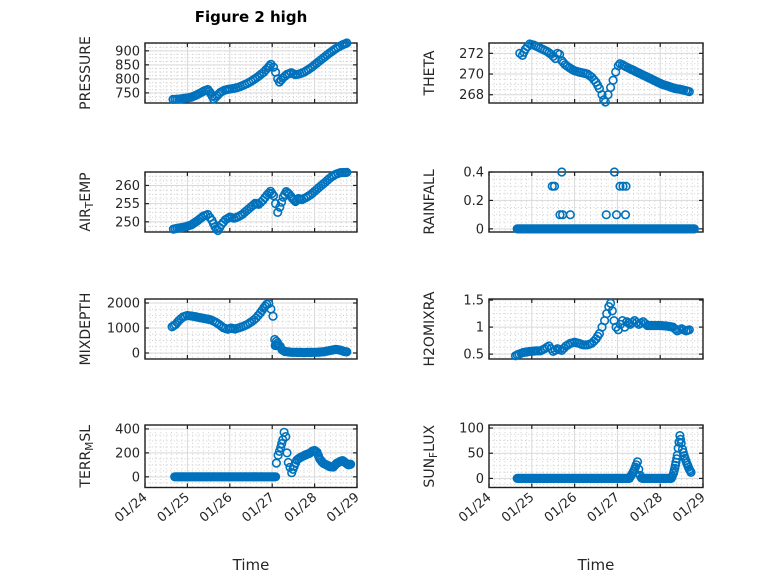 The image size is (778, 583). What do you see at coordinates (475, 454) in the screenshot?
I see `y-tick-label: 50` at bounding box center [475, 454].